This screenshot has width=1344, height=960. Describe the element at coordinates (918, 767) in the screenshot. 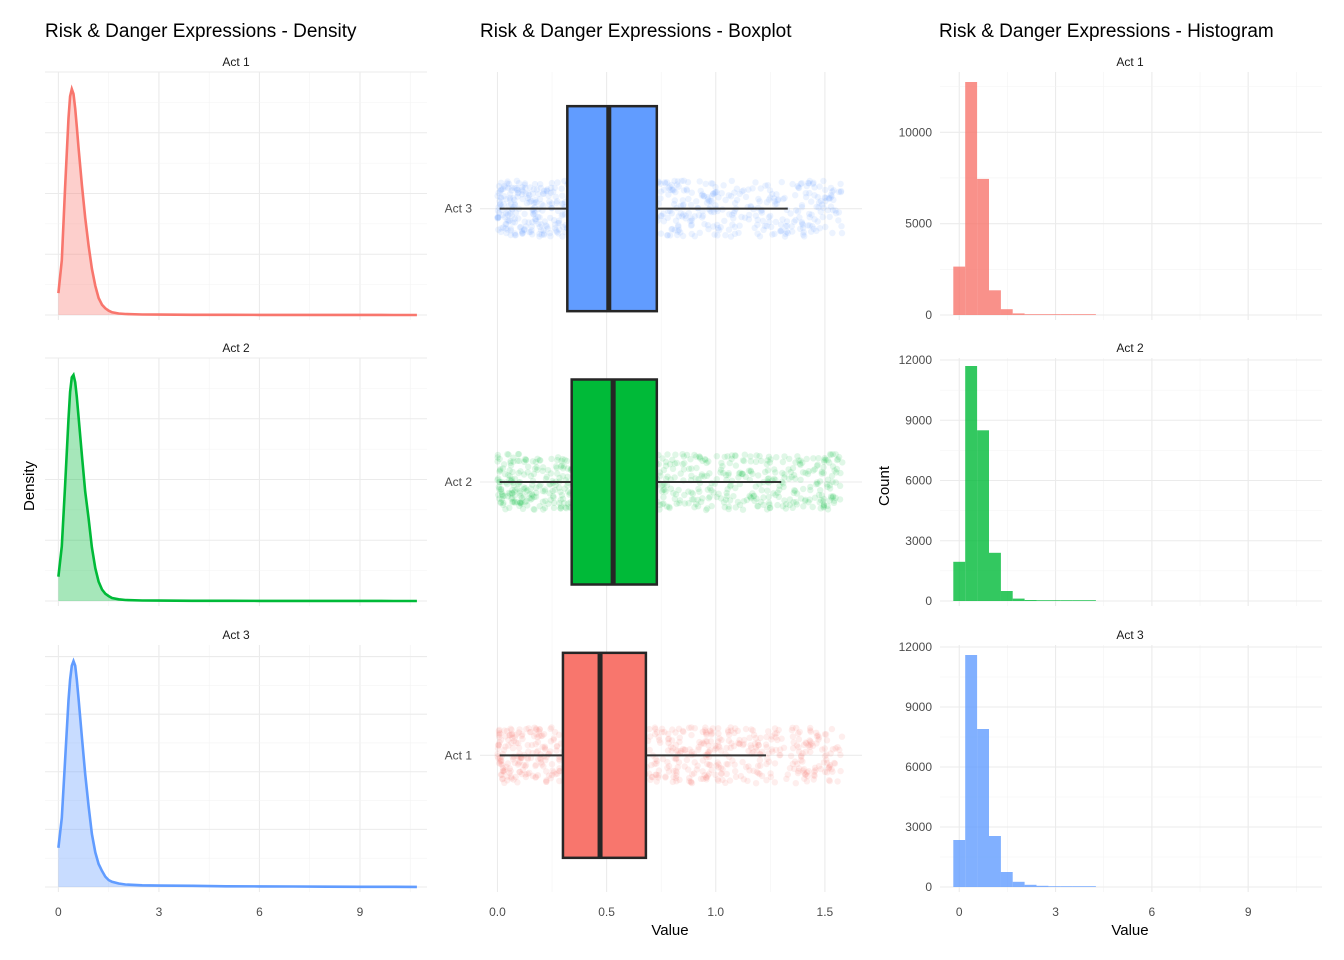

I see `histogram-y-tick-label: 6000` at that location.